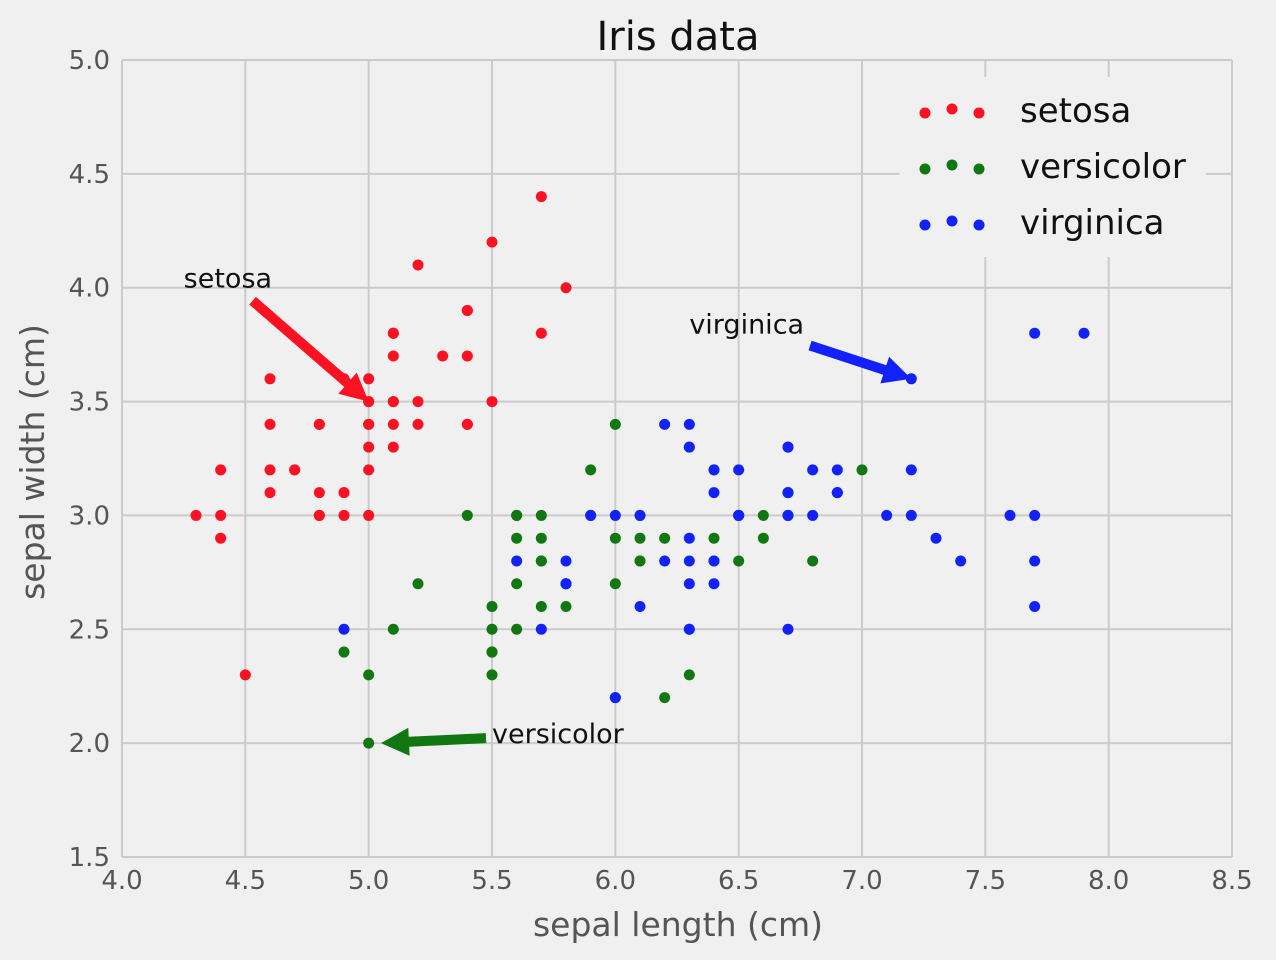  Describe the element at coordinates (615, 881) in the screenshot. I see `x-tick-label: 6.0` at that location.